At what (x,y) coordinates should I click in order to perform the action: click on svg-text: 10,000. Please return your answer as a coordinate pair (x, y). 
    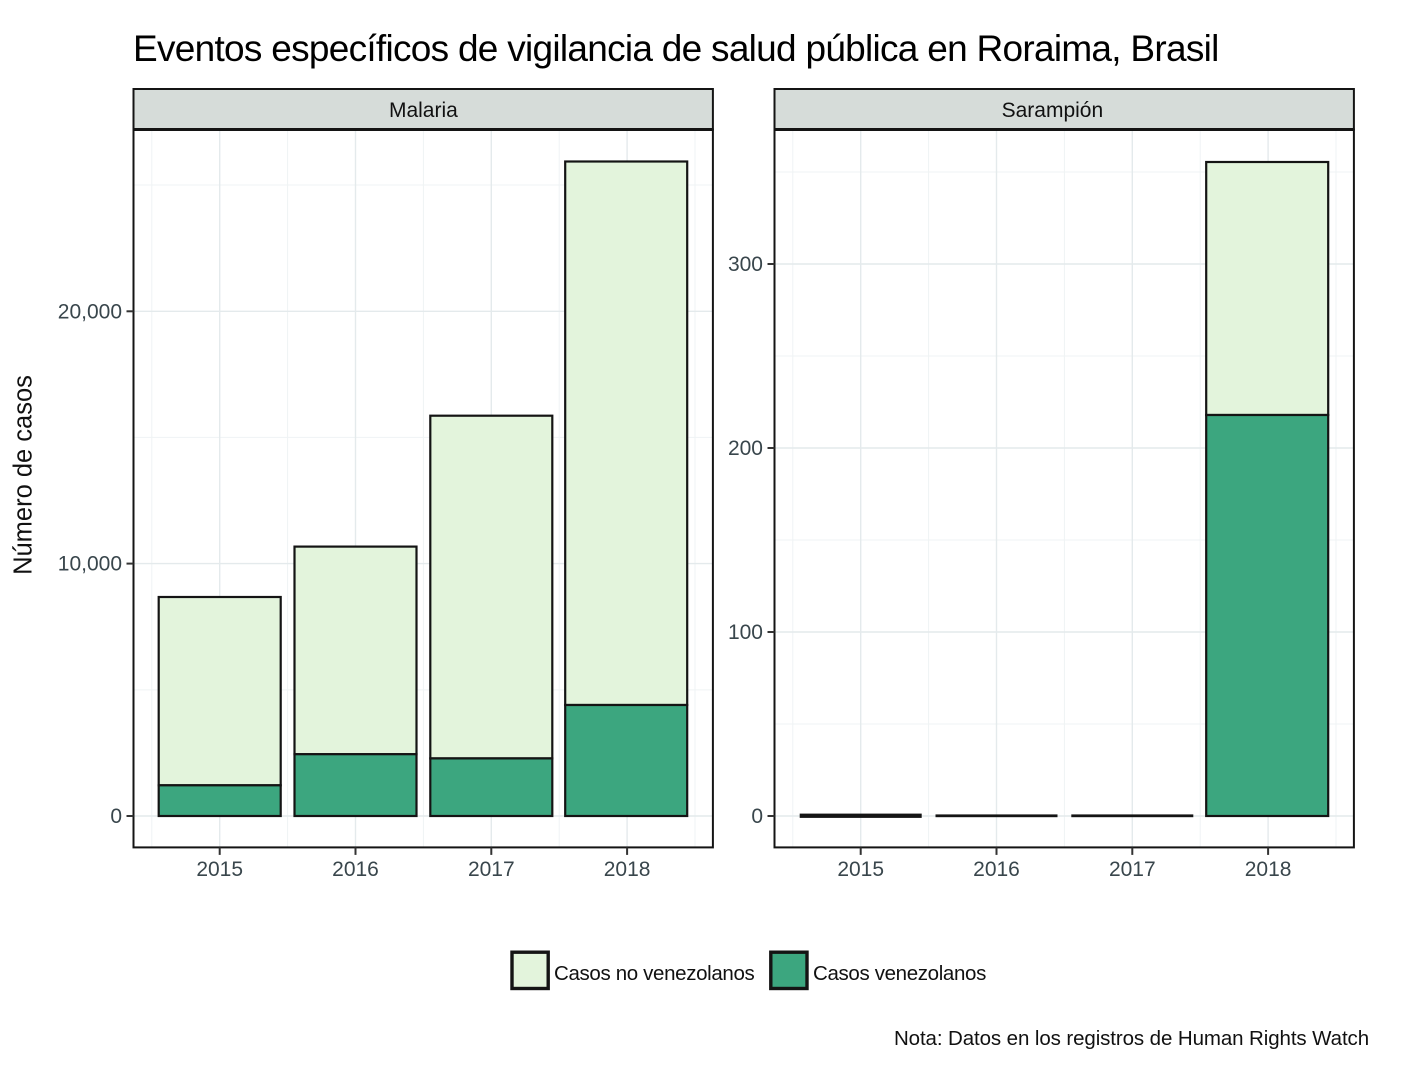
    Looking at the image, I should click on (90, 564).